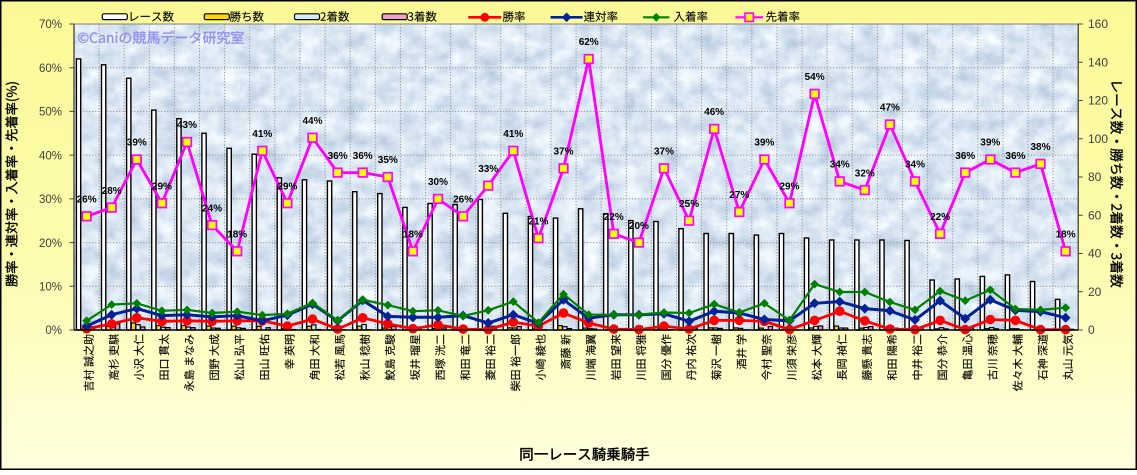 This screenshot has width=1137, height=475. What do you see at coordinates (388, 160) in the screenshot?
I see `svg-text: 35%` at bounding box center [388, 160].